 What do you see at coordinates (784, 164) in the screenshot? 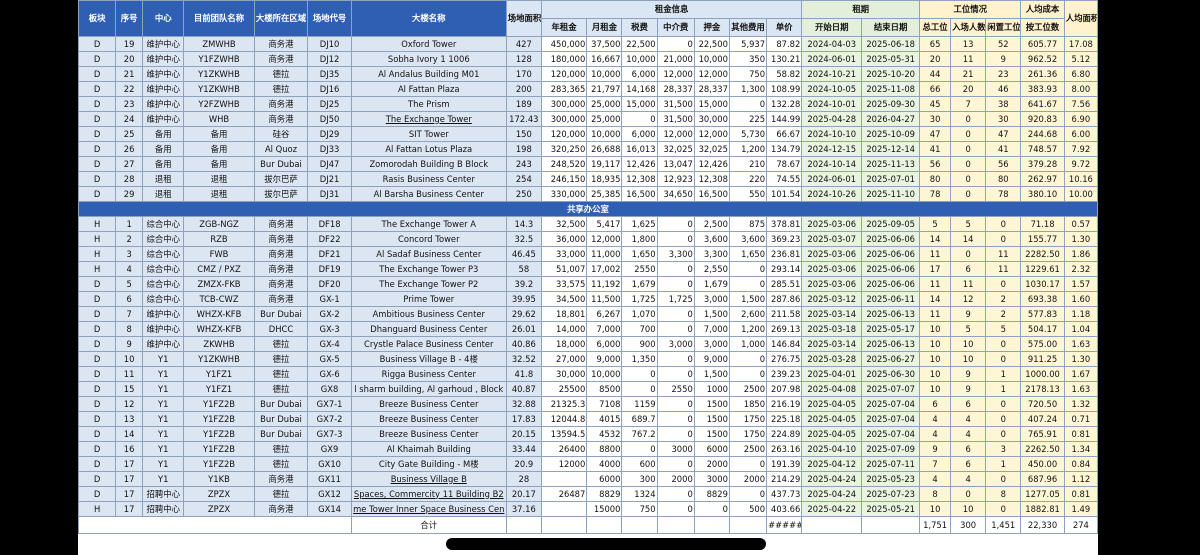
I see `cell: 78.67` at bounding box center [784, 164].